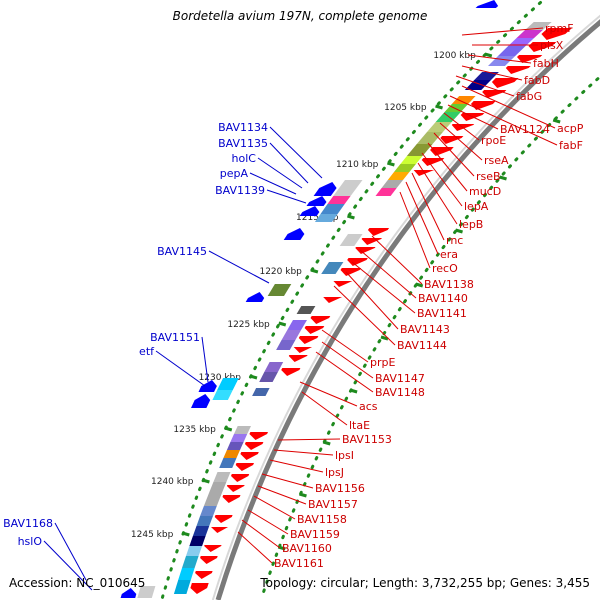  I want to click on left-gene-label: BAV1145, so click(182, 251).